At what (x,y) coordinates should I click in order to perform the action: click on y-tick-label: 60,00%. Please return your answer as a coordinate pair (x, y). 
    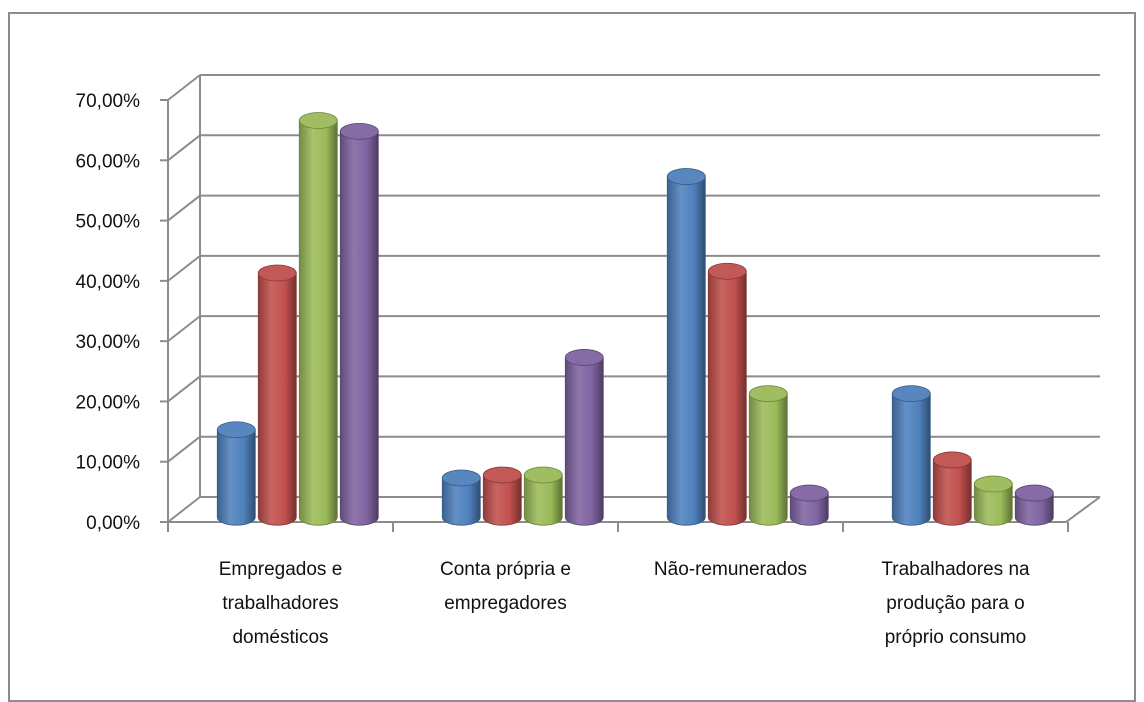
    Looking at the image, I should click on (108, 161).